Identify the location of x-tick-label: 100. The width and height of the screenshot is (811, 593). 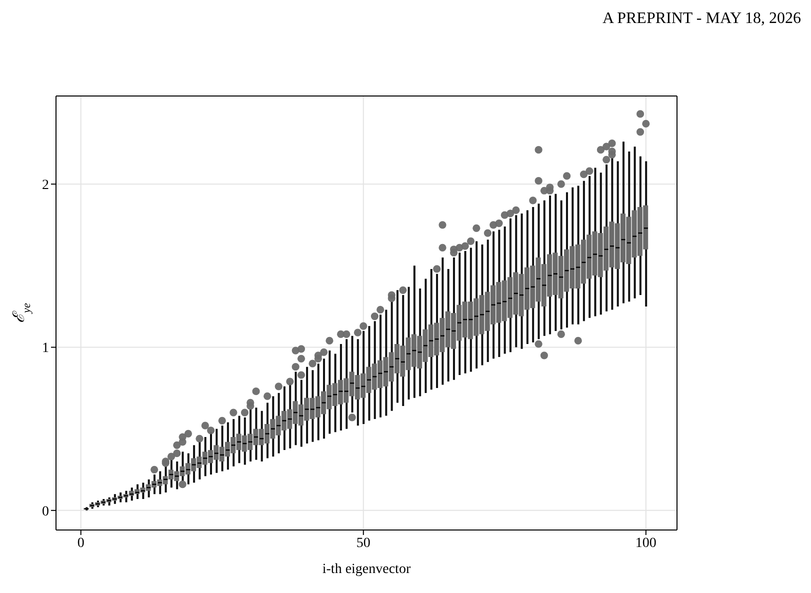
(645, 543).